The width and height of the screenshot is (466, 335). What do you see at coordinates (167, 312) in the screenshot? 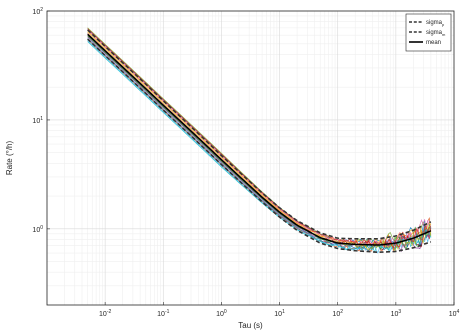
I see `x-tick-exponent: -1` at bounding box center [167, 312].